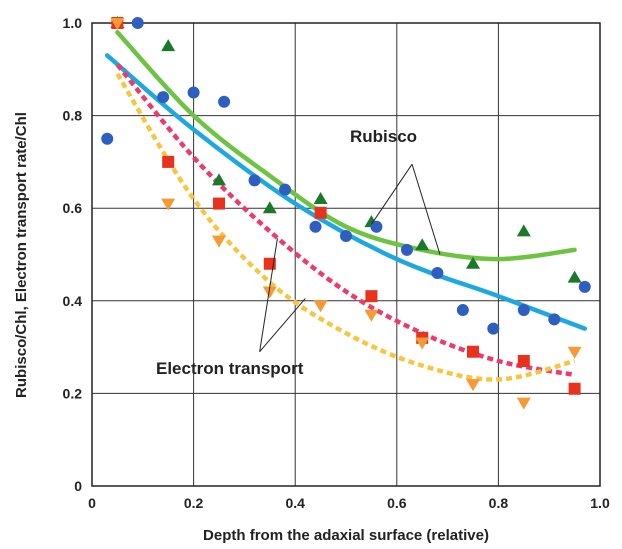 This screenshot has height=549, width=622. I want to click on y-tick-label: 1.0, so click(73, 23).